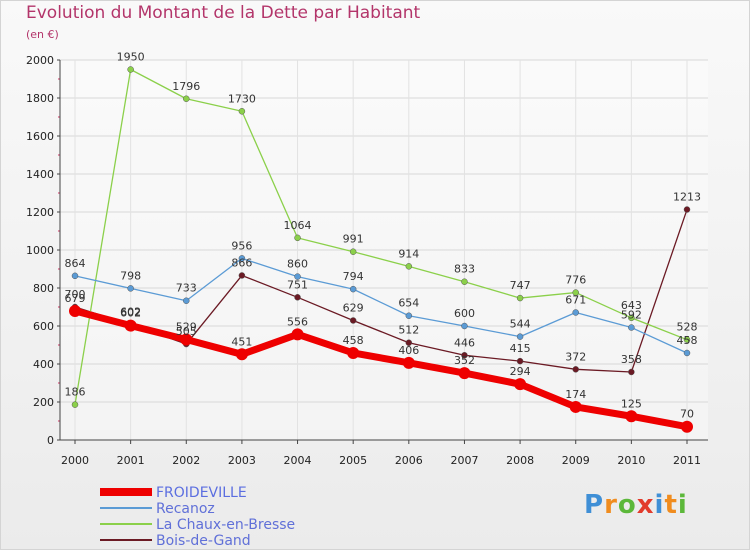  I want to click on data-label: 544, so click(520, 324).